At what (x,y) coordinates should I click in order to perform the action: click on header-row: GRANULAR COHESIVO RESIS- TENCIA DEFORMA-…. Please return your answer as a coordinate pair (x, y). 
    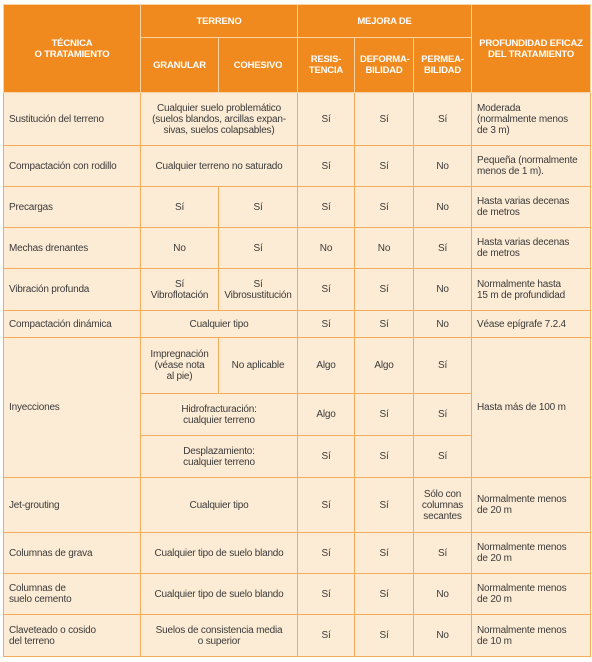
    Looking at the image, I should click on (297, 65).